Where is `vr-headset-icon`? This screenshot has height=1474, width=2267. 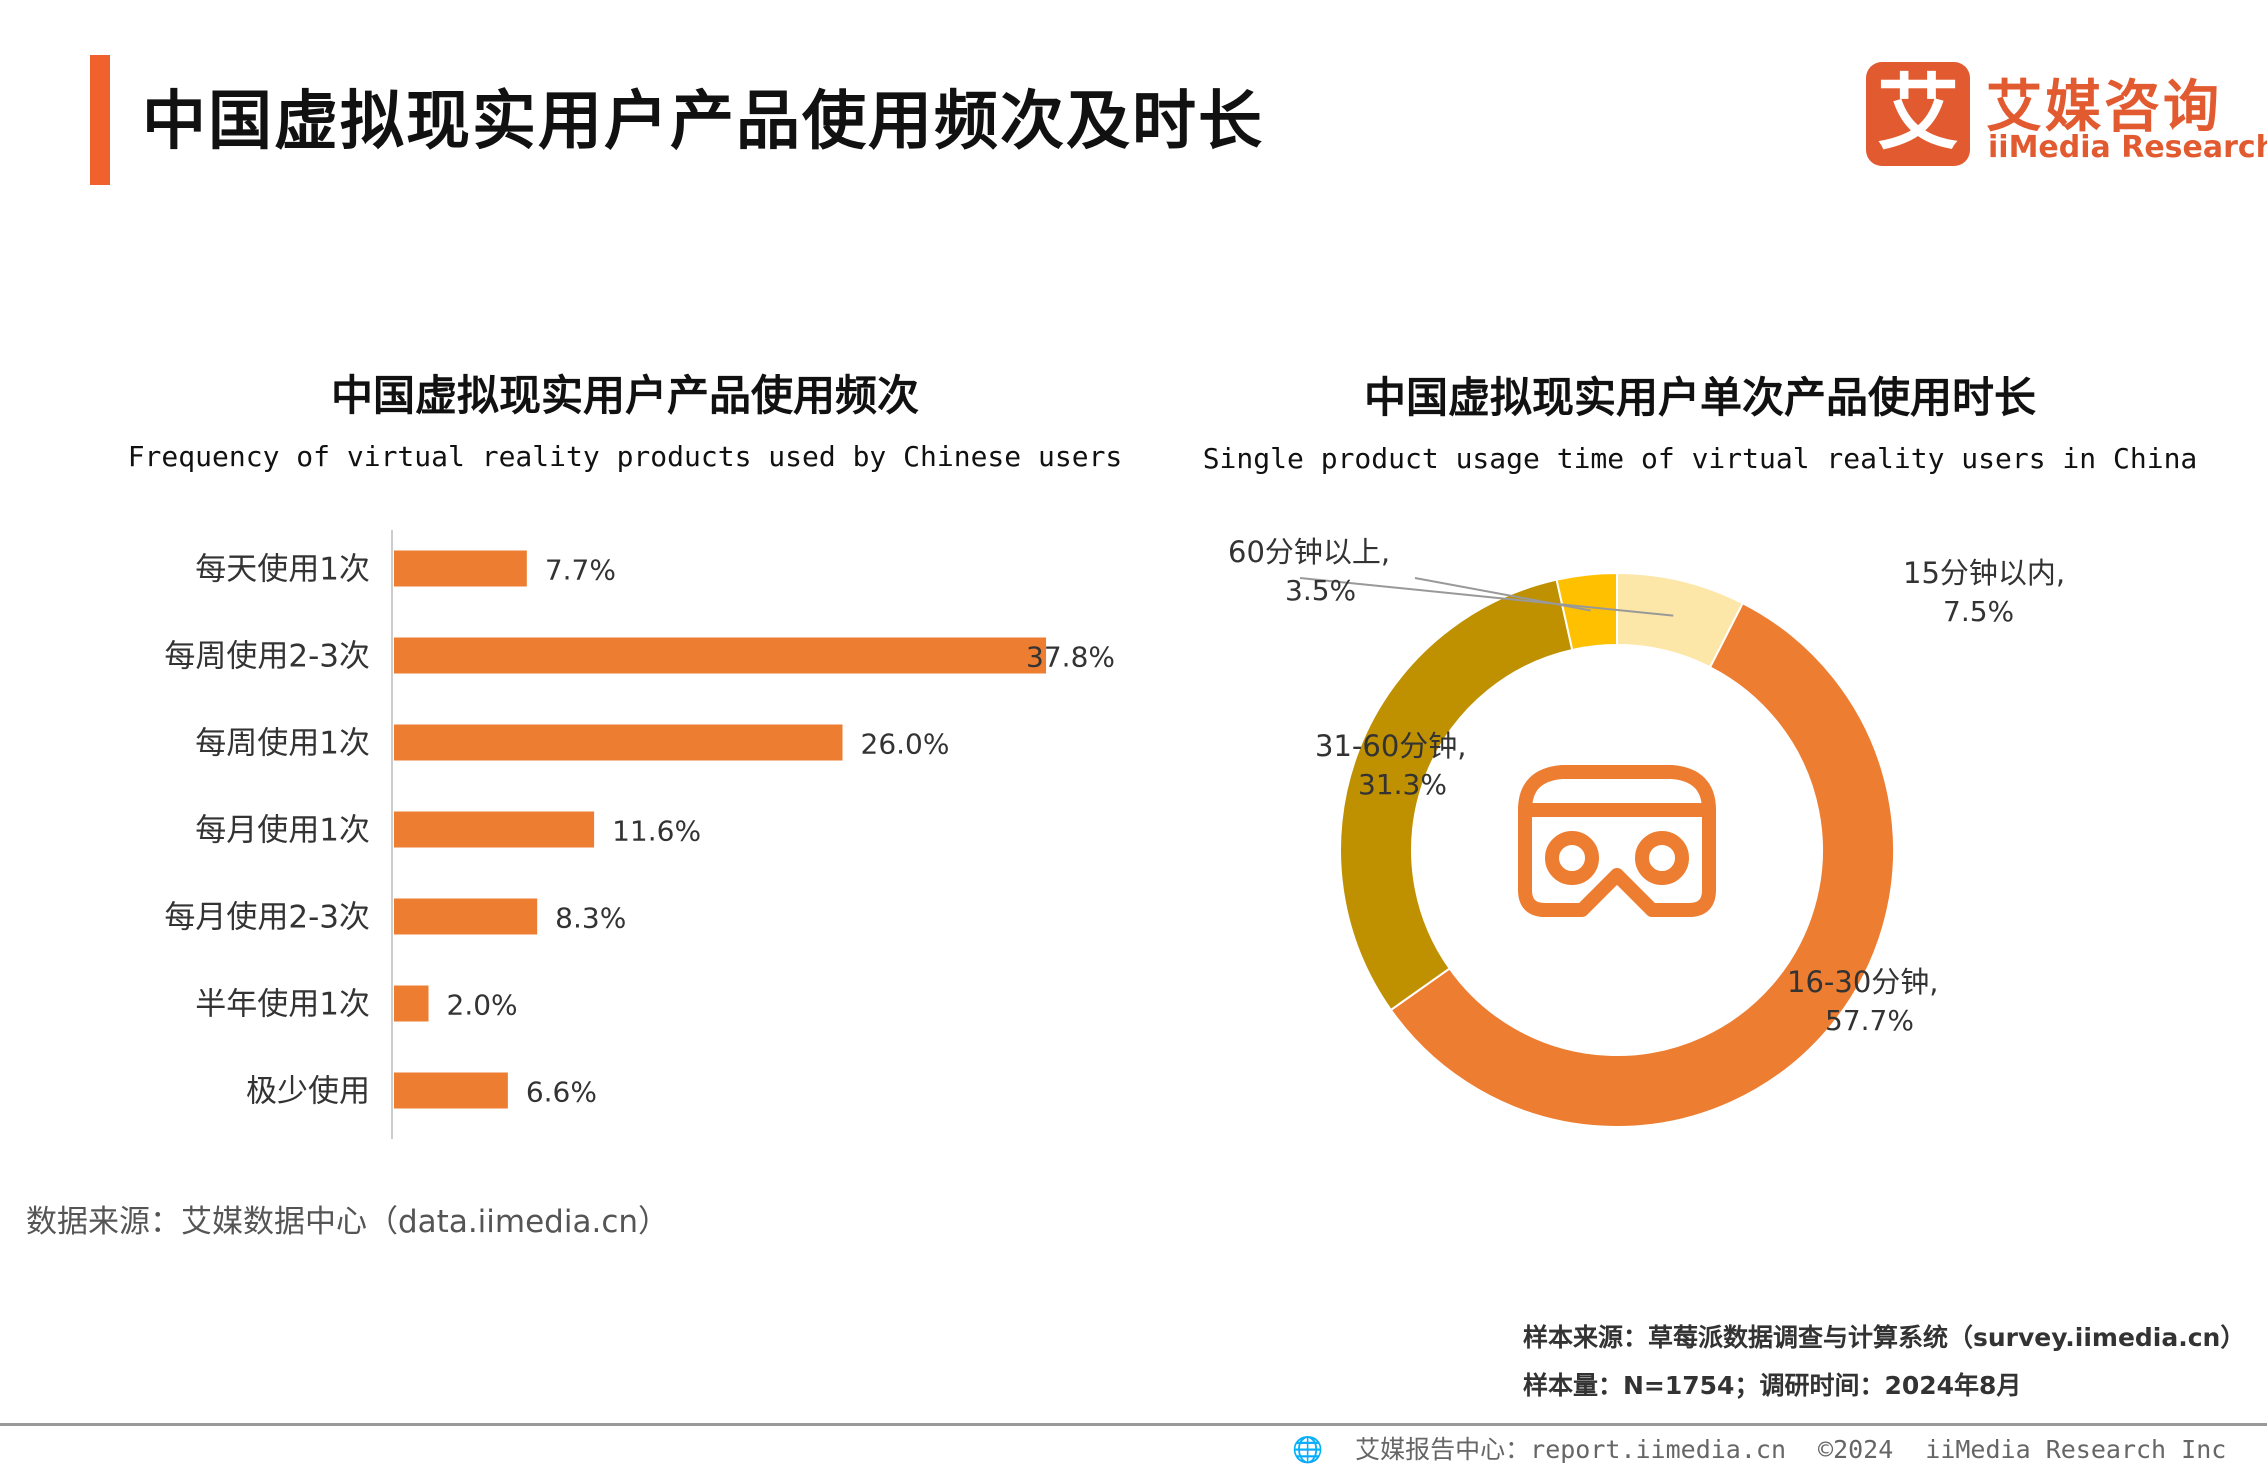 vr-headset-icon is located at coordinates (1617, 841).